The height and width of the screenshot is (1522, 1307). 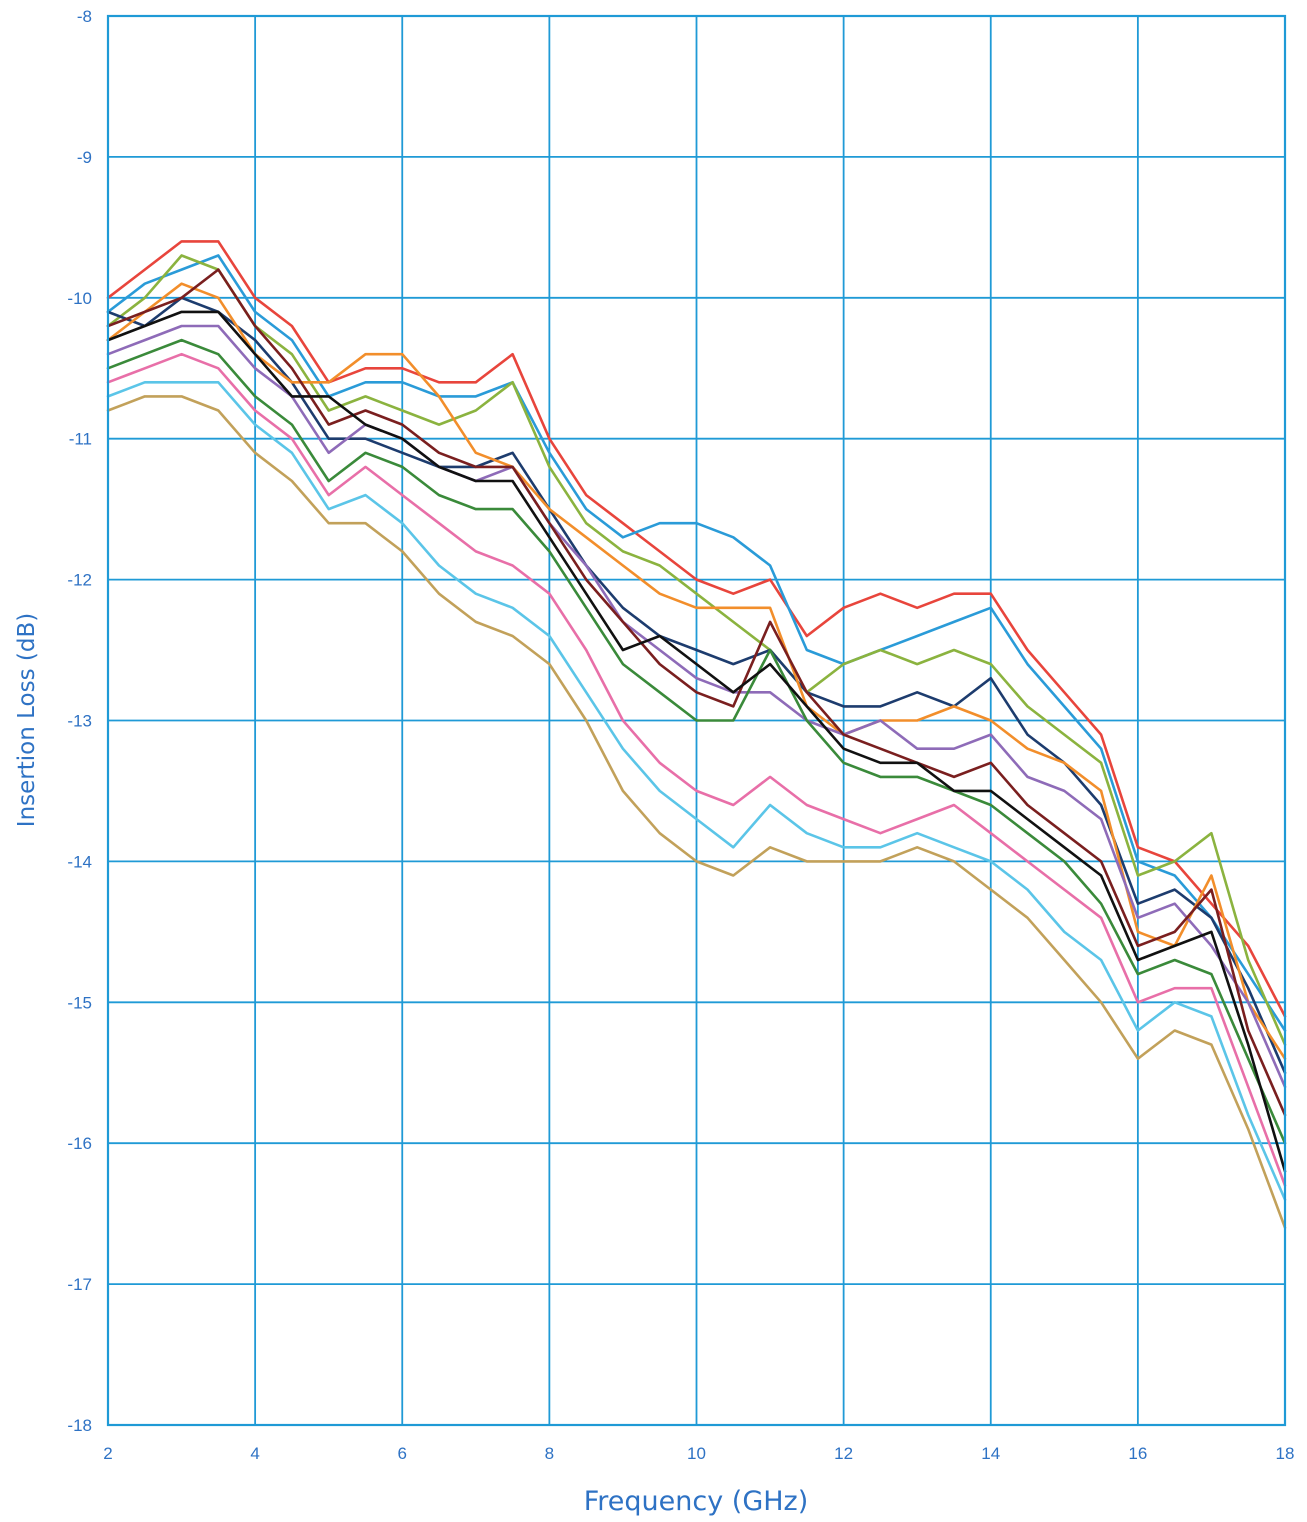 What do you see at coordinates (79, 1143) in the screenshot?
I see `y-tick-label: -16` at bounding box center [79, 1143].